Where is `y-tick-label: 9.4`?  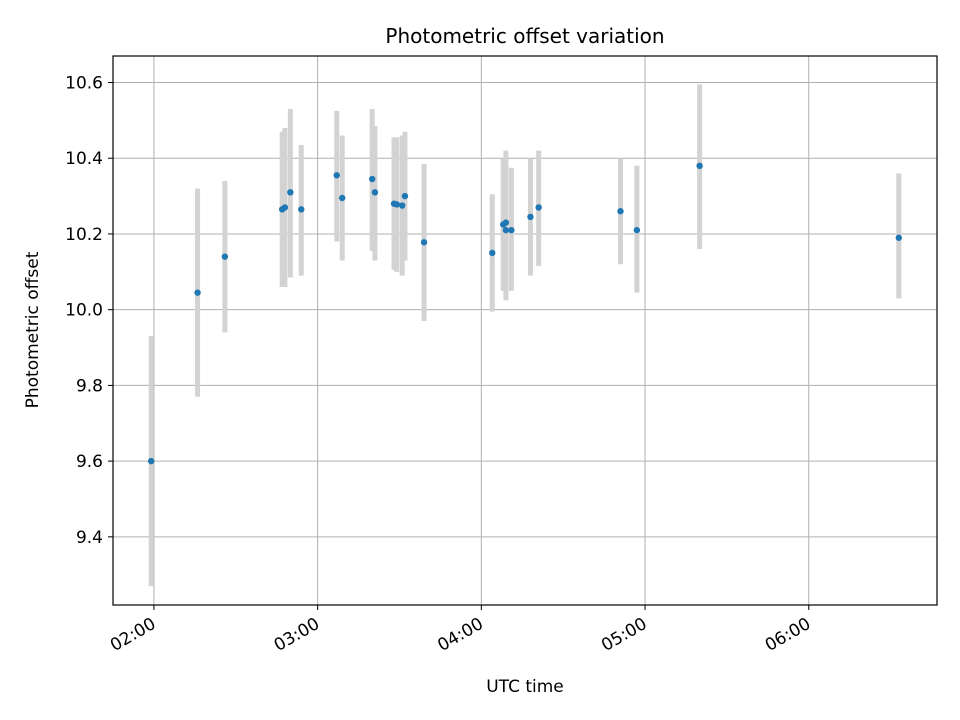
y-tick-label: 9.4 is located at coordinates (89, 538).